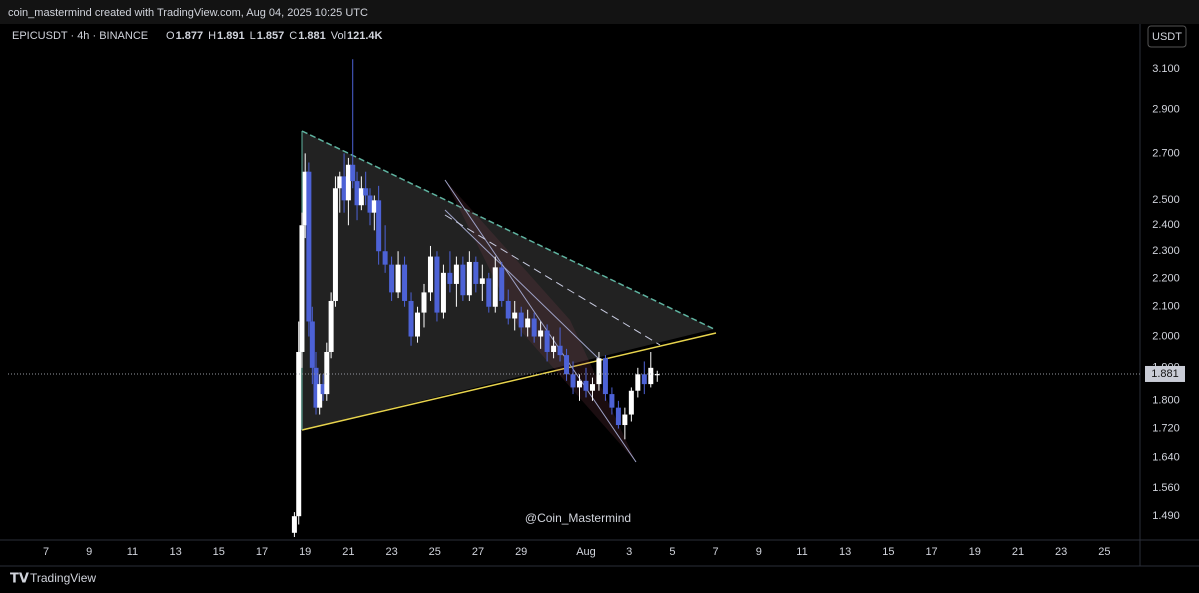 This screenshot has height=593, width=1199. I want to click on y-tick-label: 2.400, so click(1166, 225).